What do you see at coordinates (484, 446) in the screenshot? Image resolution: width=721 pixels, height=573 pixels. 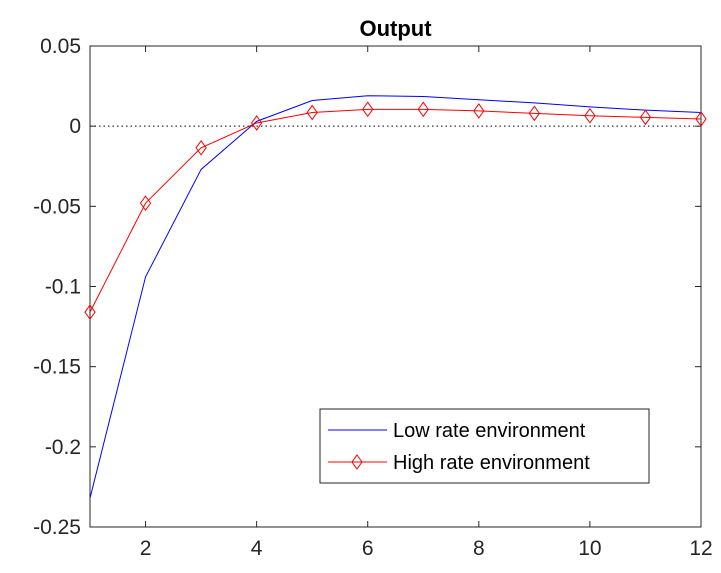 I see `legend-box` at bounding box center [484, 446].